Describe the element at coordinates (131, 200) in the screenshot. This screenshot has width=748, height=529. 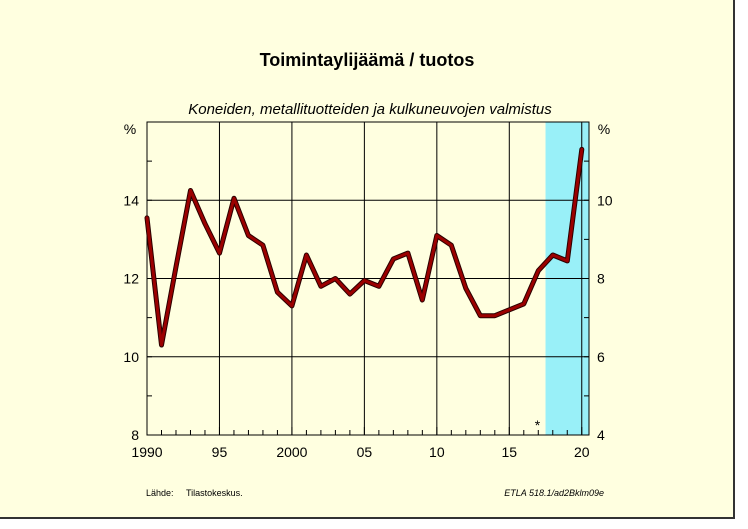
I see `y-tick-label-left: 14` at that location.